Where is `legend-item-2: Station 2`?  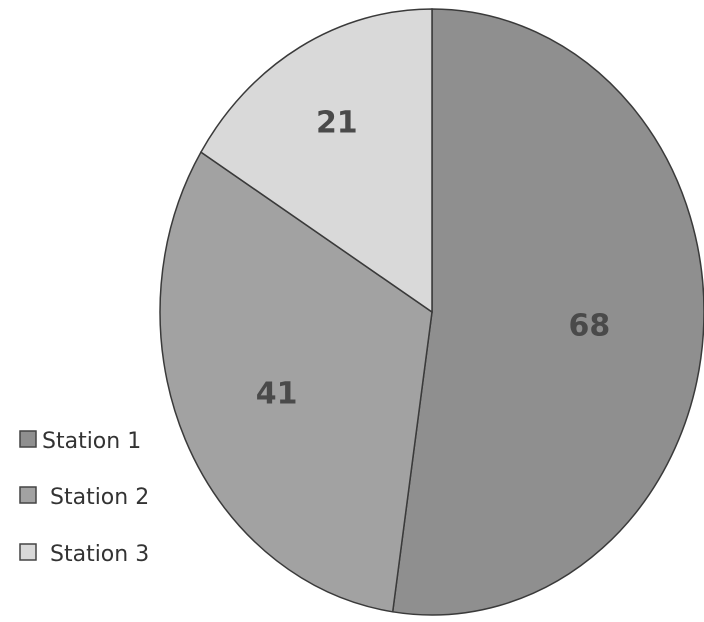 legend-item-2: Station 2 is located at coordinates (84, 497).